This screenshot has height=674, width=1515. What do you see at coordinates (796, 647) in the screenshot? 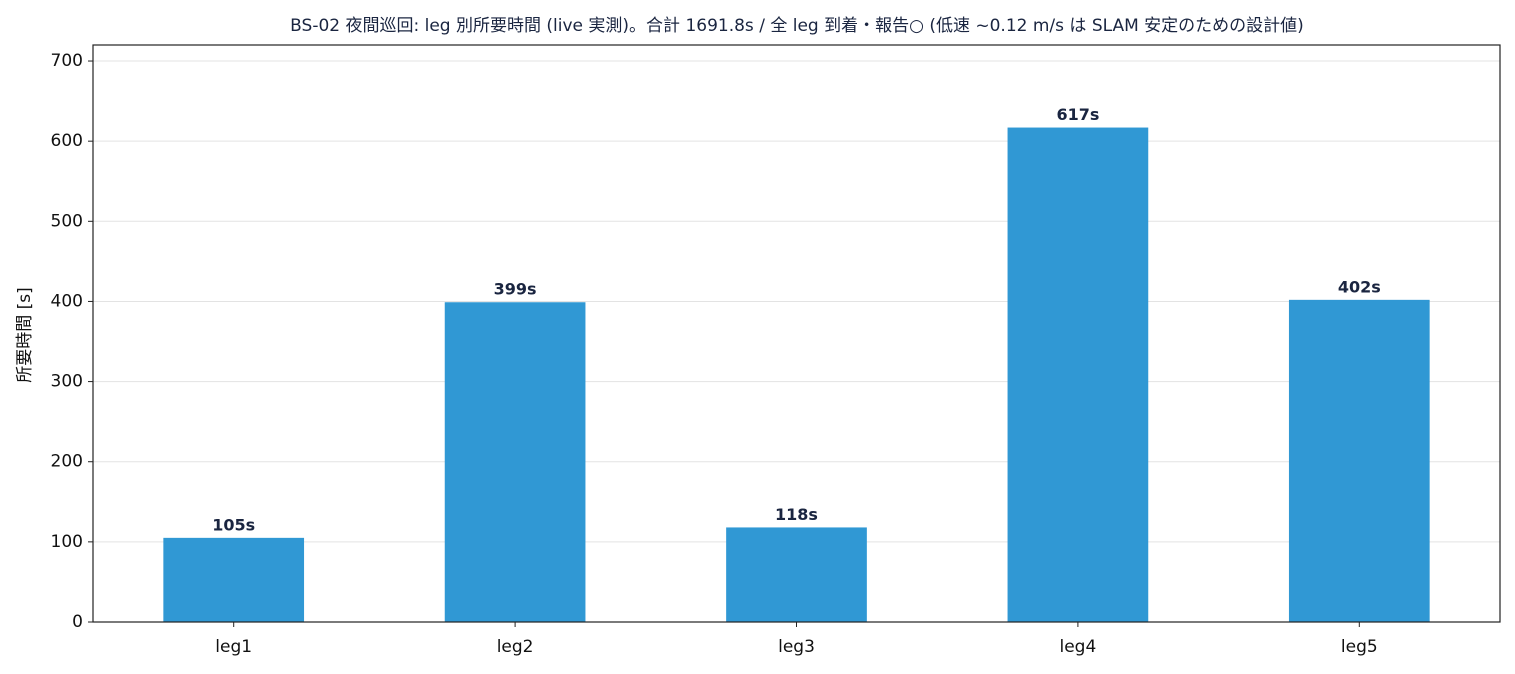
I see `x-tick-label: leg3` at bounding box center [796, 647].